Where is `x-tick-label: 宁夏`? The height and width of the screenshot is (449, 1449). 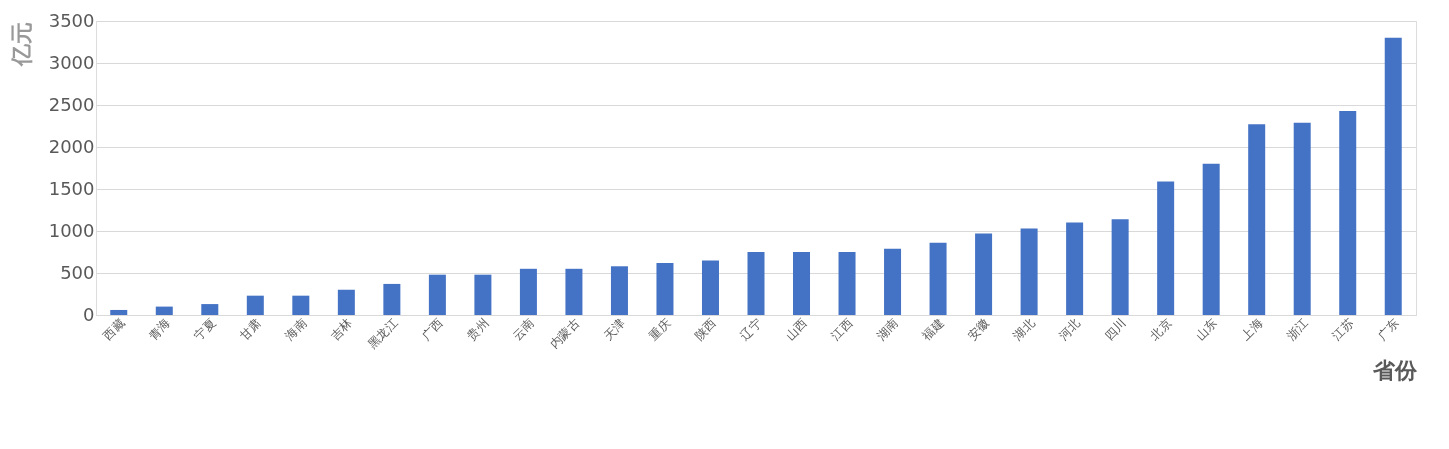 x-tick-label: 宁夏 is located at coordinates (205, 329).